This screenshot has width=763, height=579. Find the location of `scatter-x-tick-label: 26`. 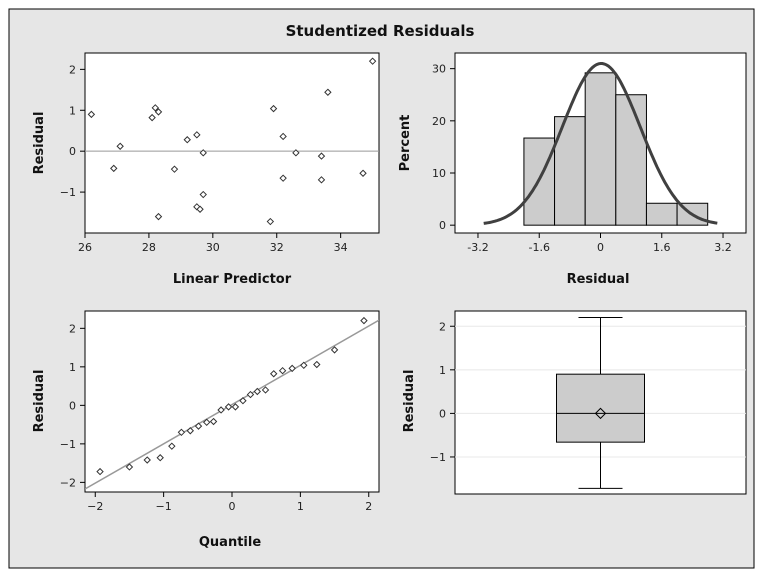

scatter-x-tick-label: 26 is located at coordinates (85, 247).